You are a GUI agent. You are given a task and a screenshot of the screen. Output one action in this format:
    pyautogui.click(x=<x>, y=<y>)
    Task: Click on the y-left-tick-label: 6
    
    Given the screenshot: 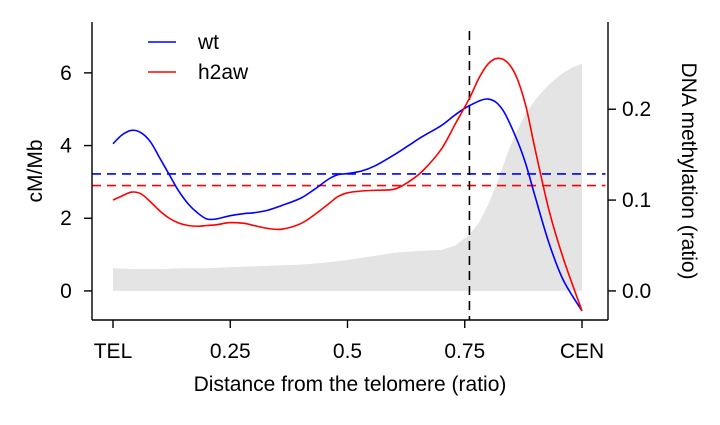 What is the action you would take?
    pyautogui.click(x=66, y=73)
    